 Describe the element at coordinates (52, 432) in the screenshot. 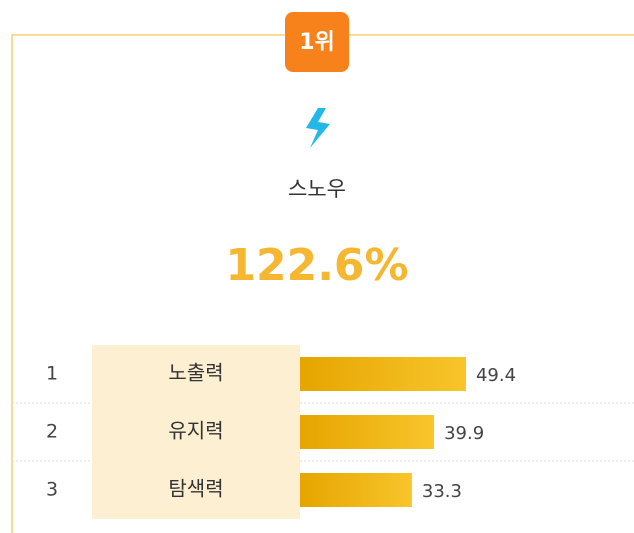

I see `row-rank: 2` at that location.